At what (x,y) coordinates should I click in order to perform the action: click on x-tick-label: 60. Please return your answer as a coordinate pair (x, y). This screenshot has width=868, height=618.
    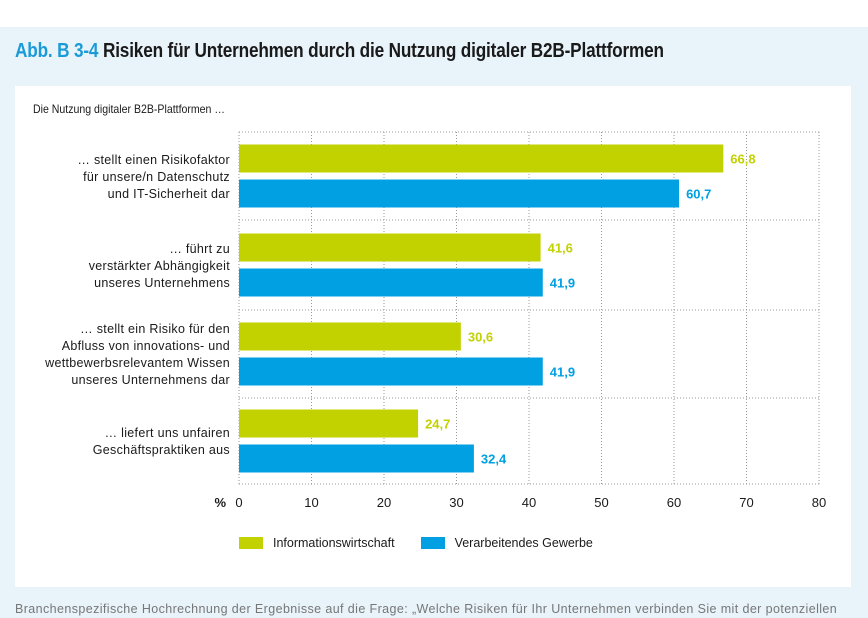
    Looking at the image, I should click on (674, 502).